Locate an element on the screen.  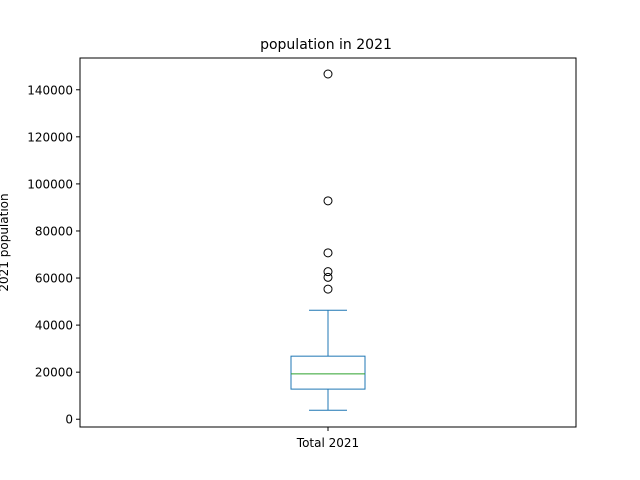
y-axis-label: 2021 population is located at coordinates (5, 242).